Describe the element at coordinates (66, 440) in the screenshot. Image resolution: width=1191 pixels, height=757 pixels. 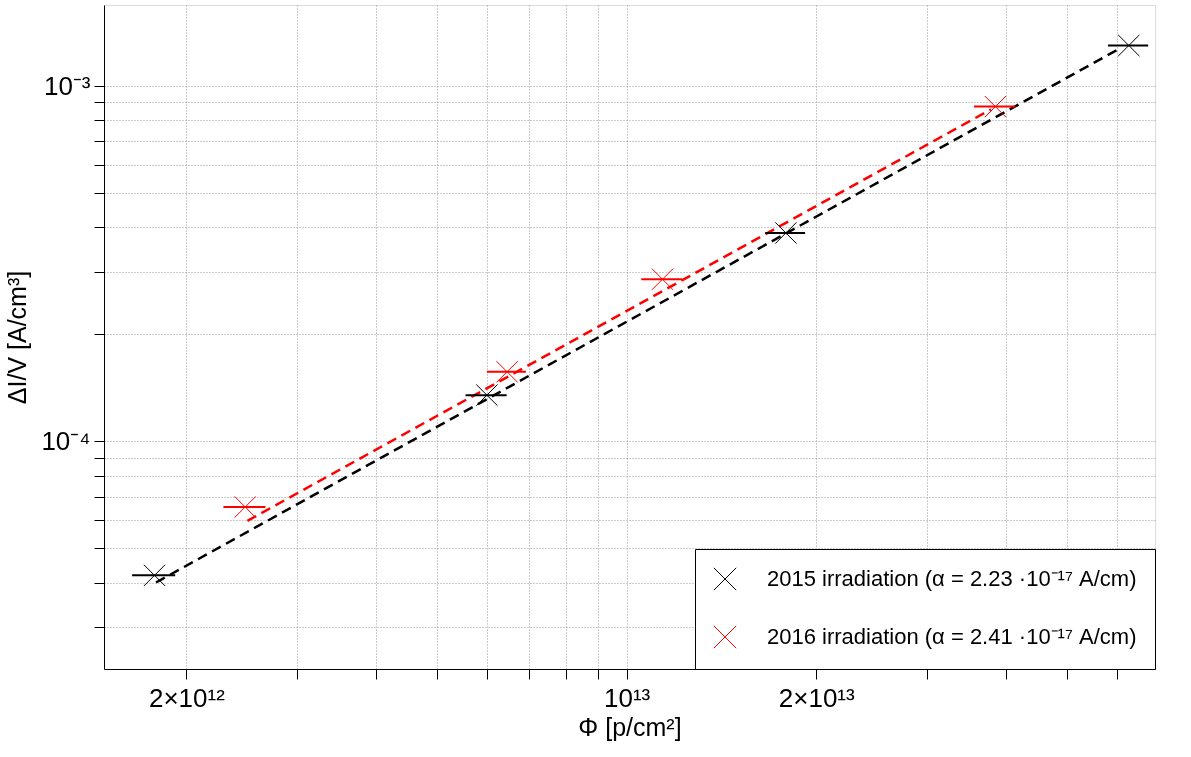
I see `y-tick-label: 10⁻⁴` at that location.